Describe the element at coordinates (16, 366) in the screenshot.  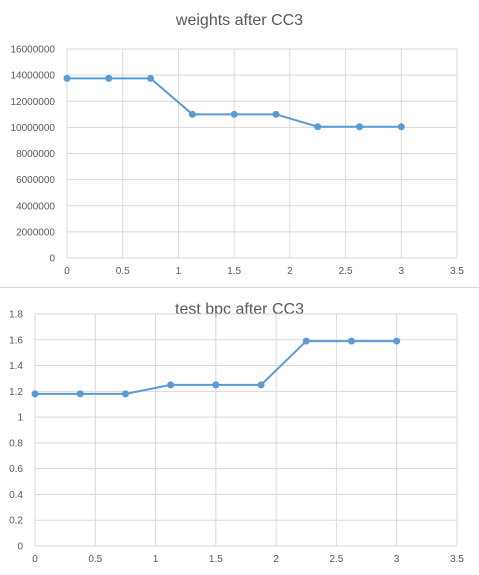
I see `y-tick-label: 1.4` at that location.